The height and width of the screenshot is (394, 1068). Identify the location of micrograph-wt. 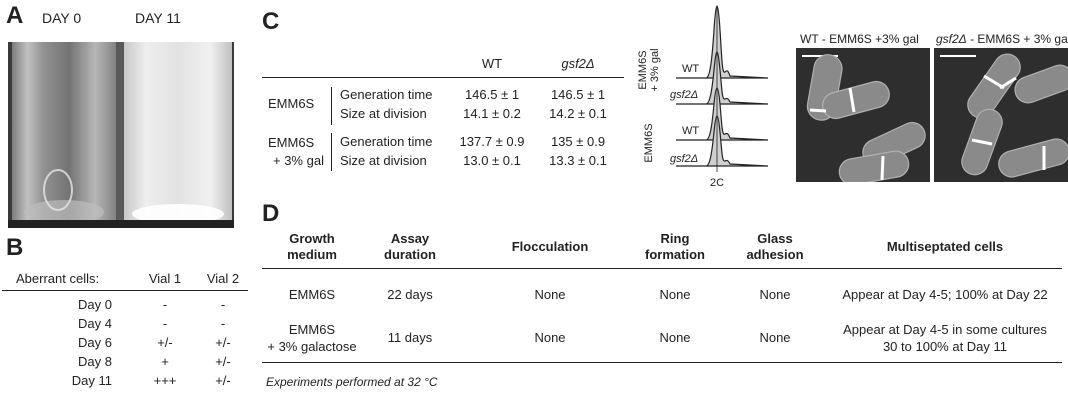
(863, 115).